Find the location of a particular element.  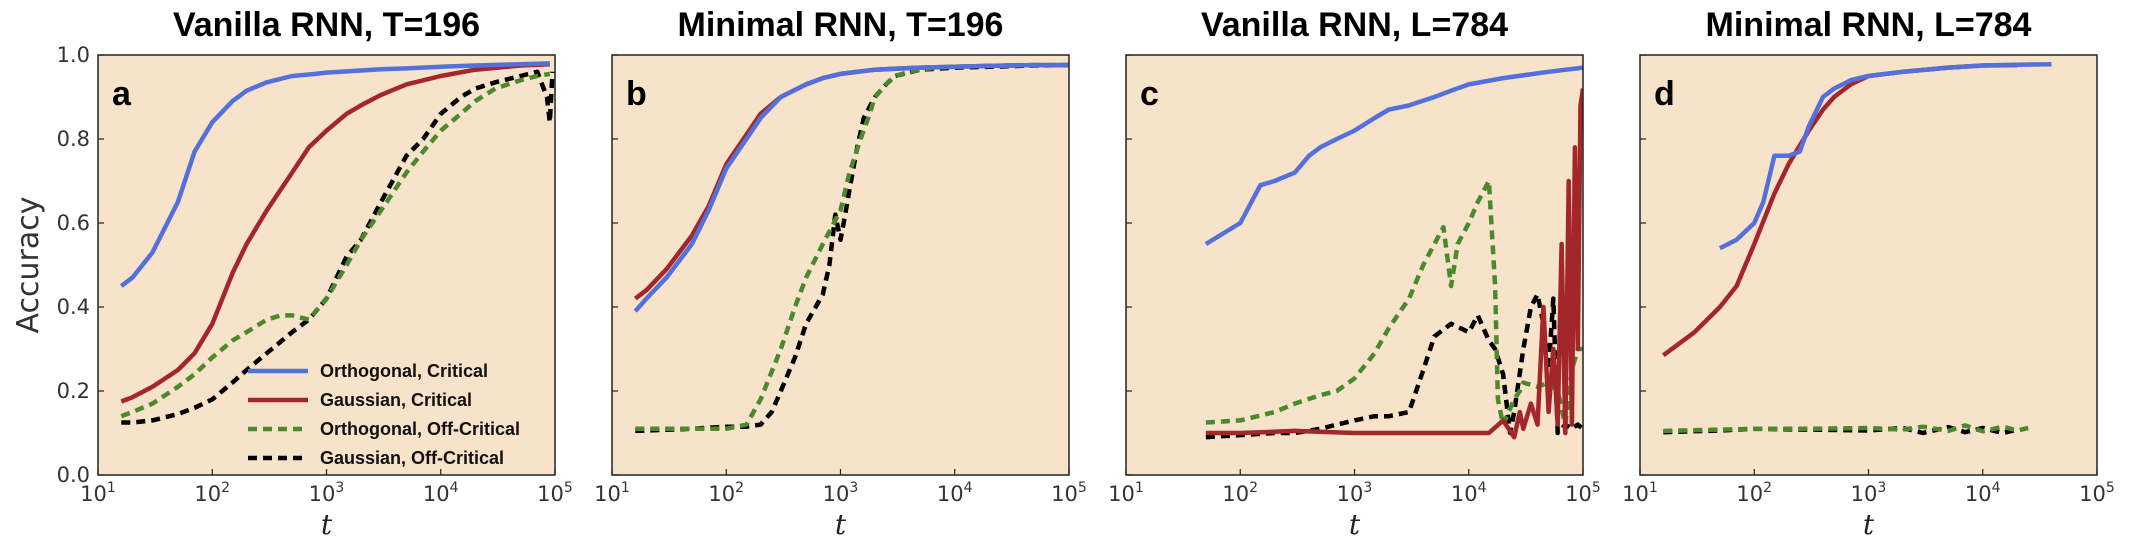

legend-label: Orthogonal, Critical is located at coordinates (404, 371).